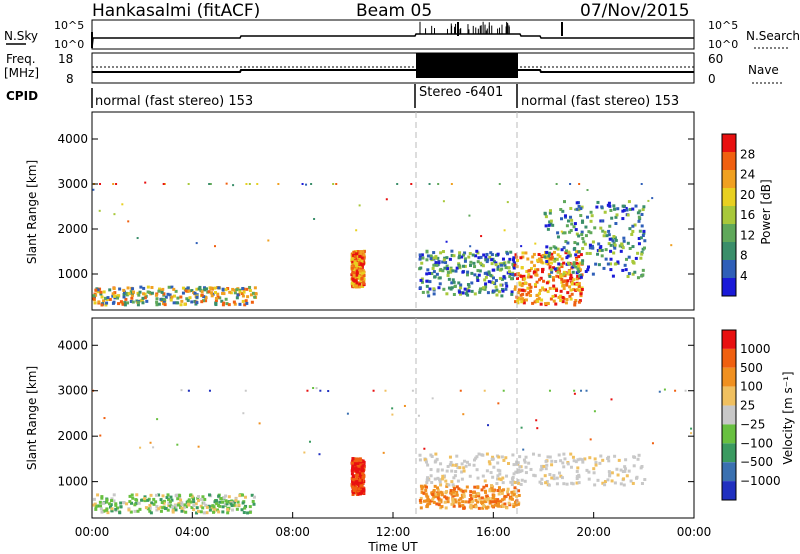 Image resolution: width=800 pixels, height=554 pixels. Describe the element at coordinates (72, 229) in the screenshot. I see `y-tick-label: 2000` at that location.